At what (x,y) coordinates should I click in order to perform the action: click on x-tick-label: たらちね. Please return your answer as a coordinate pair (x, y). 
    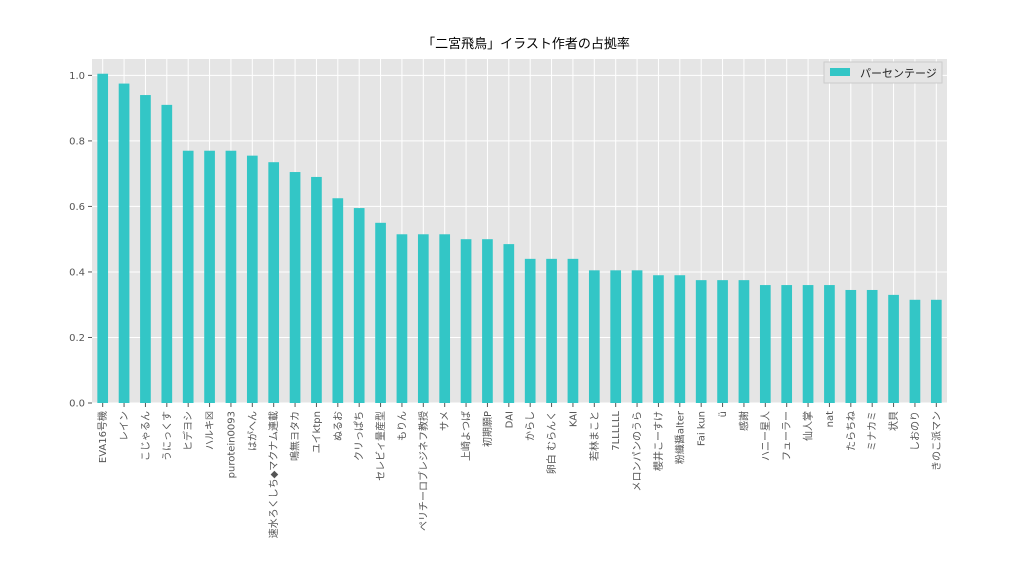
    Looking at the image, I should click on (851, 431).